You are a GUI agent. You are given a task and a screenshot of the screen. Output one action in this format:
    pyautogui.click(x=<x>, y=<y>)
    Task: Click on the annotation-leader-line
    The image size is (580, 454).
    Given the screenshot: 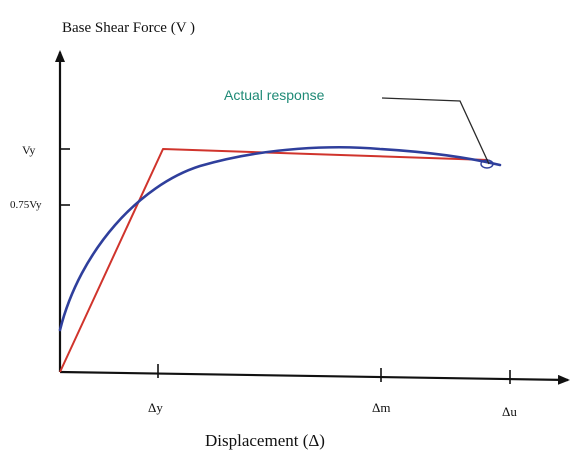 What is the action you would take?
    pyautogui.click(x=435, y=131)
    